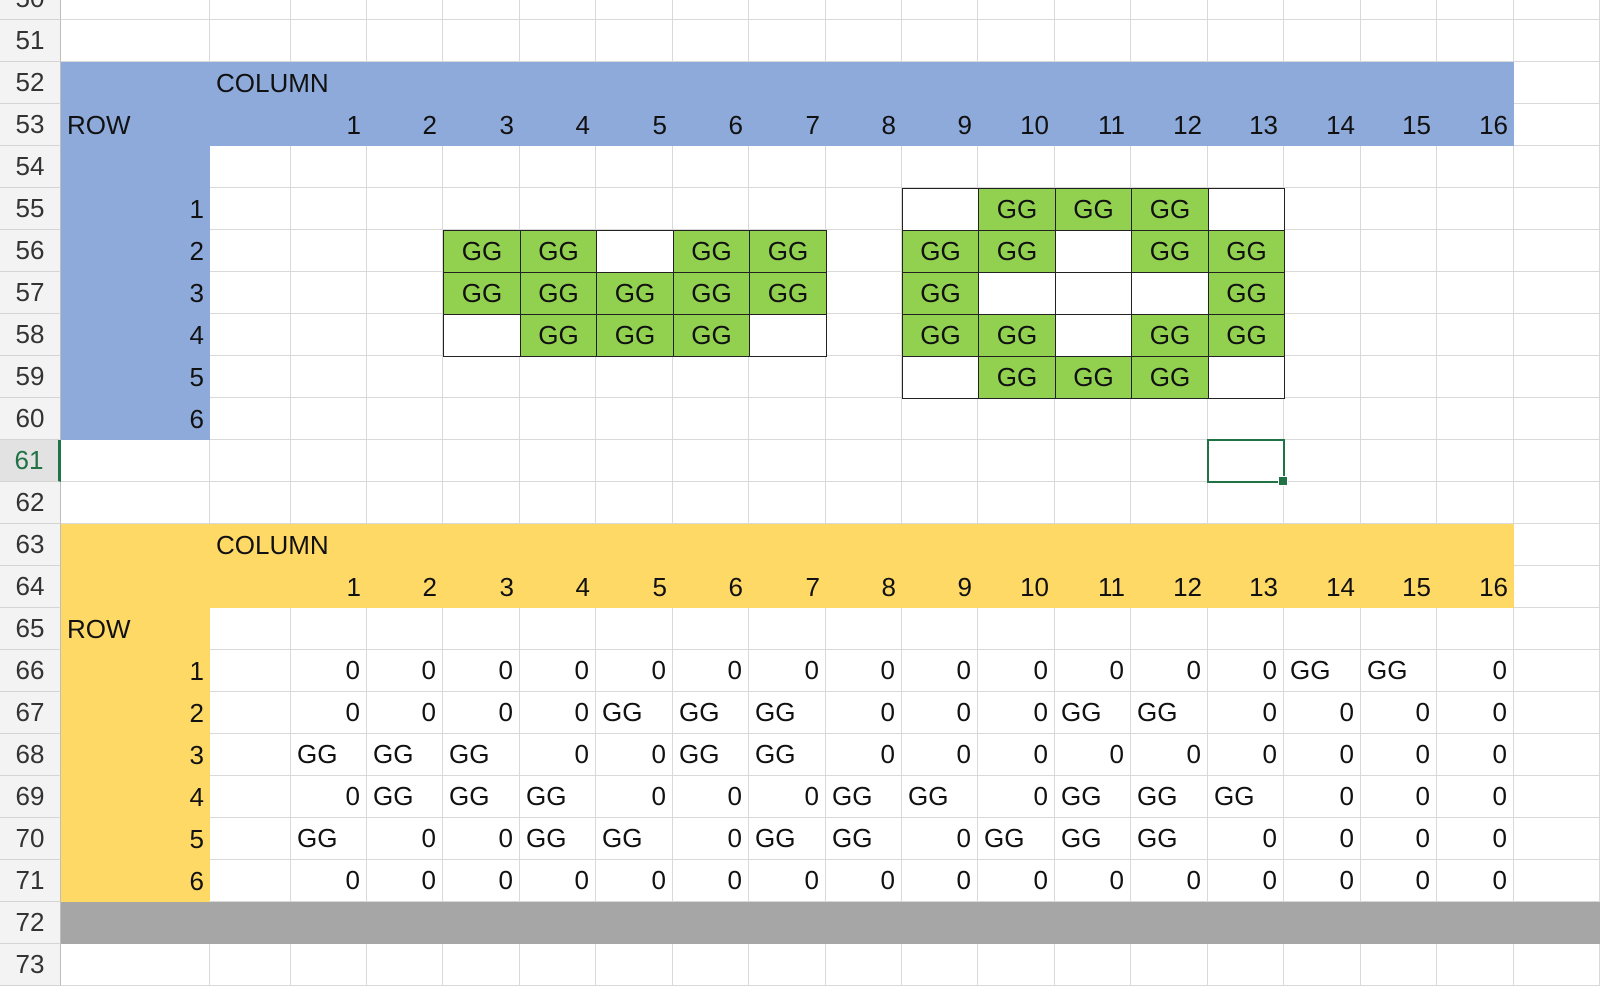 The width and height of the screenshot is (1600, 998). I want to click on row-header: 66, so click(30, 671).